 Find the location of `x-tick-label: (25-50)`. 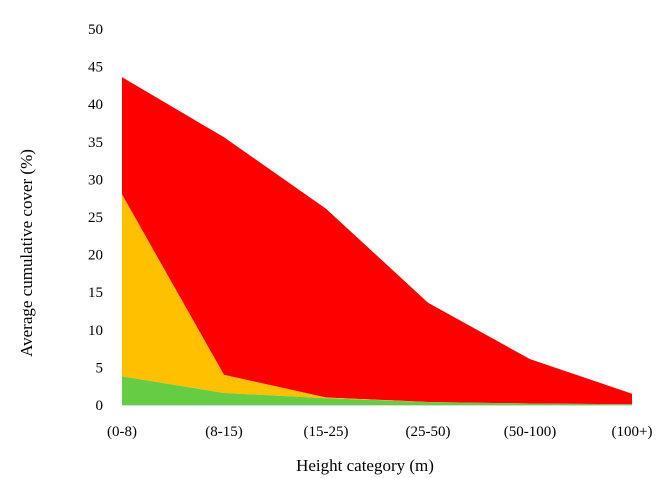

x-tick-label: (25-50) is located at coordinates (428, 432).